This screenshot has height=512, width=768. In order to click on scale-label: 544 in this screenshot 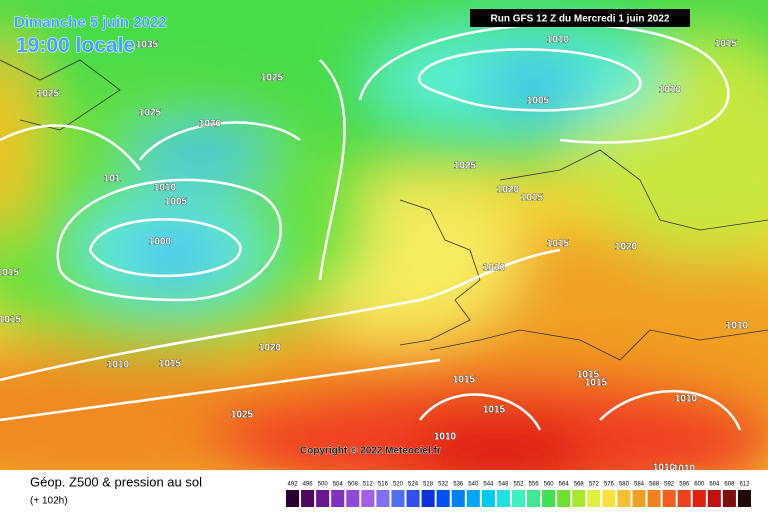, I will do `click(488, 485)`.